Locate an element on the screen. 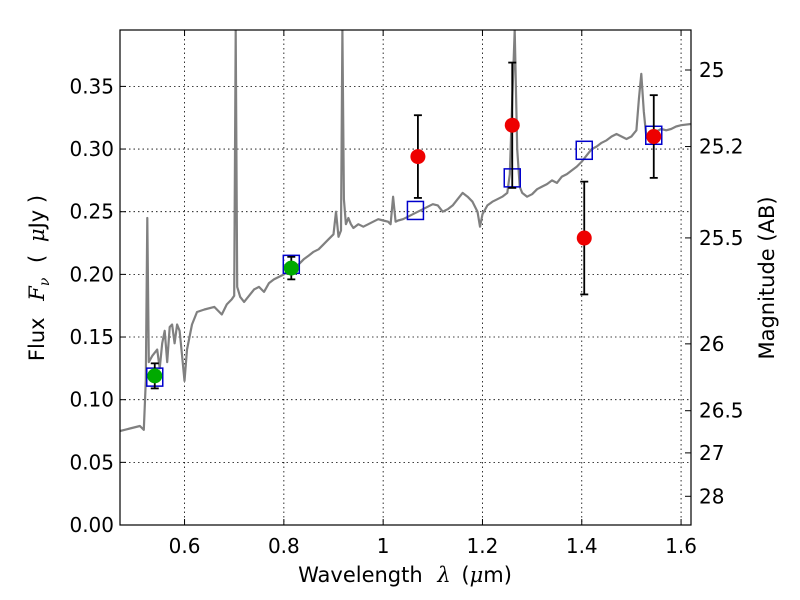 The height and width of the screenshot is (600, 800). y-tick-label: 0.15 is located at coordinates (91, 337).